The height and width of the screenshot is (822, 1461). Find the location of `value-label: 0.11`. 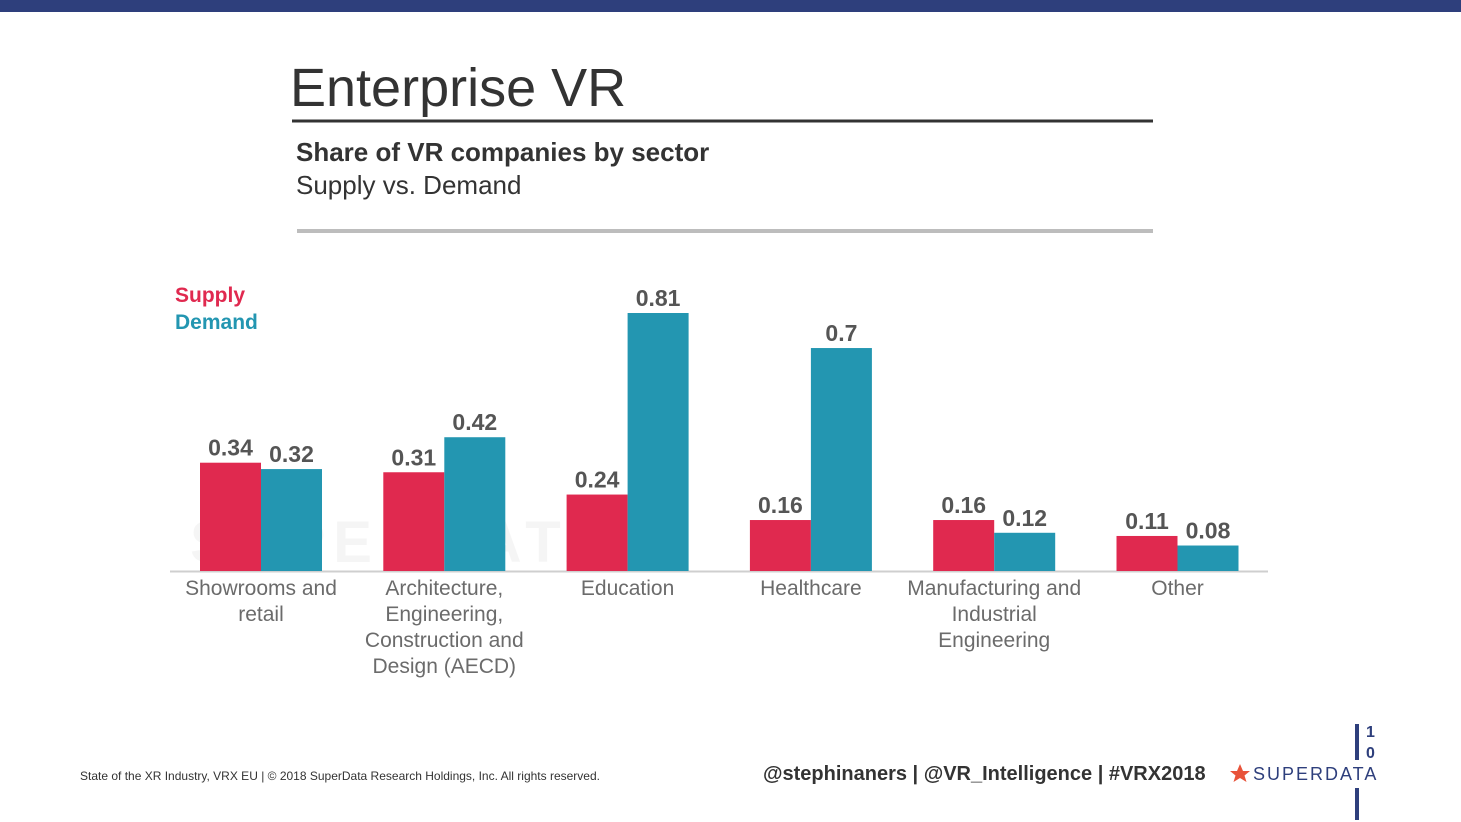

value-label: 0.11 is located at coordinates (1147, 521).